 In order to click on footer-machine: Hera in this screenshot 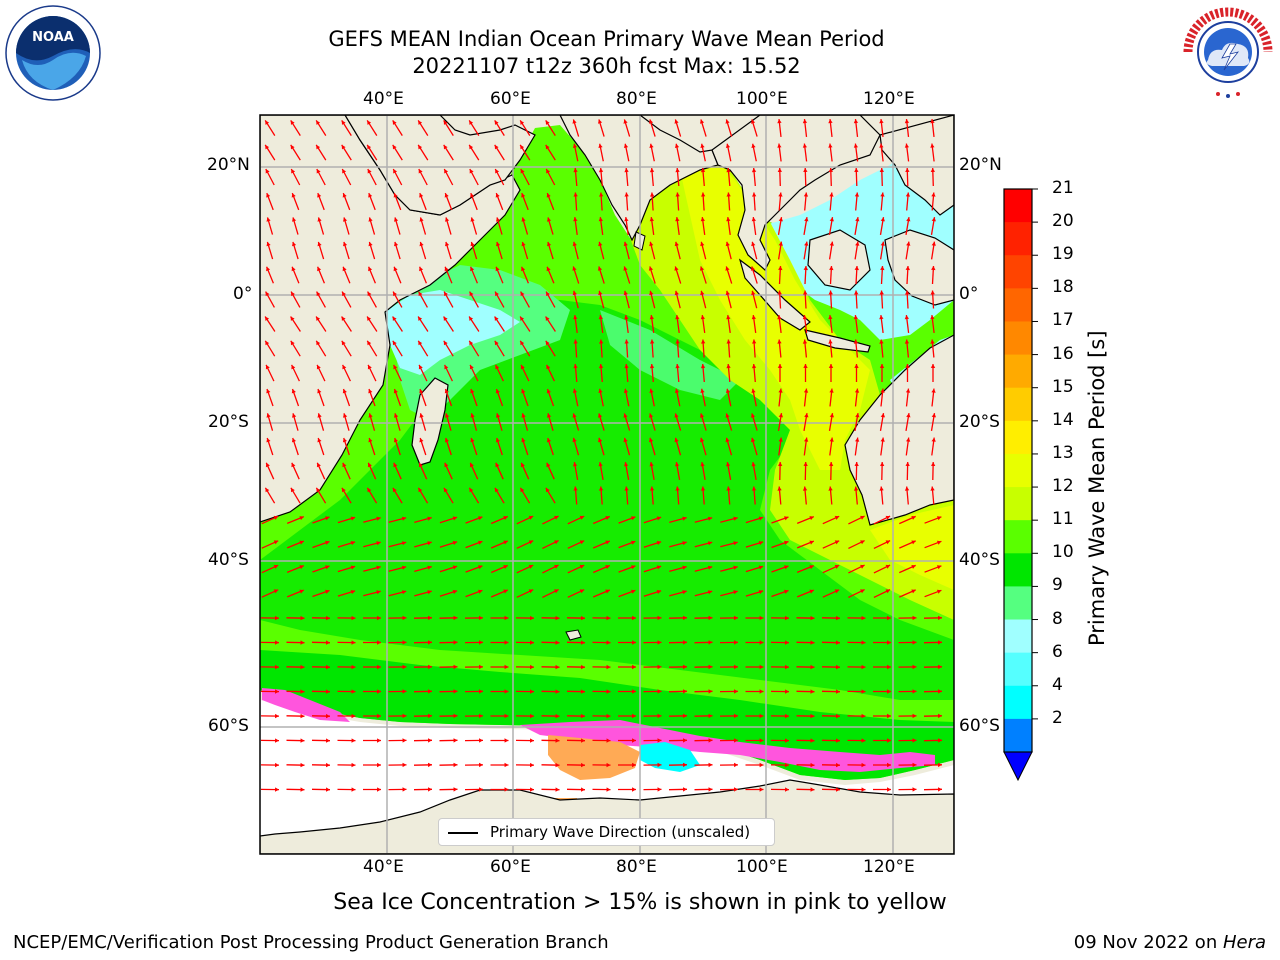, I will do `click(1244, 942)`.